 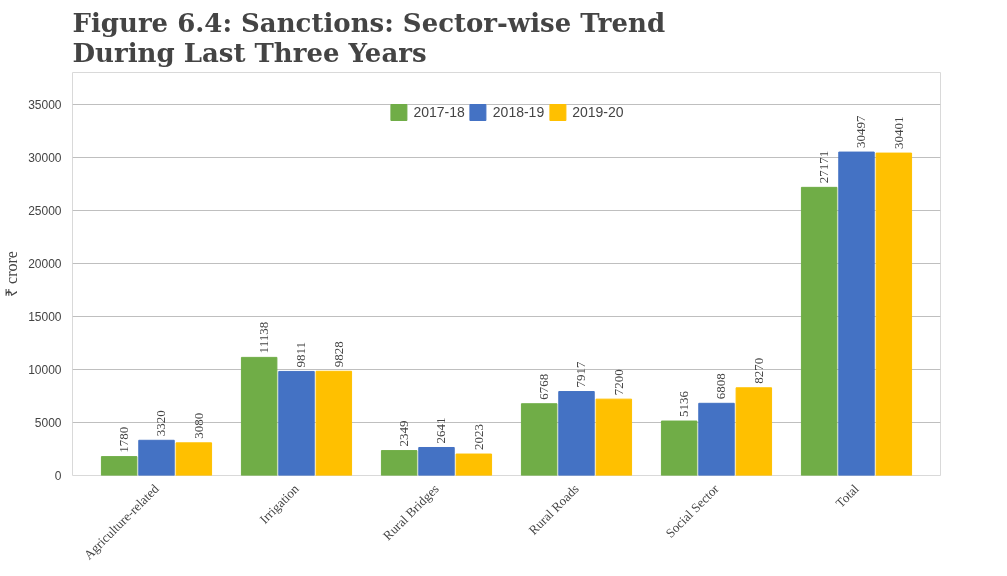 I want to click on data-label: 2641, so click(x=441, y=430).